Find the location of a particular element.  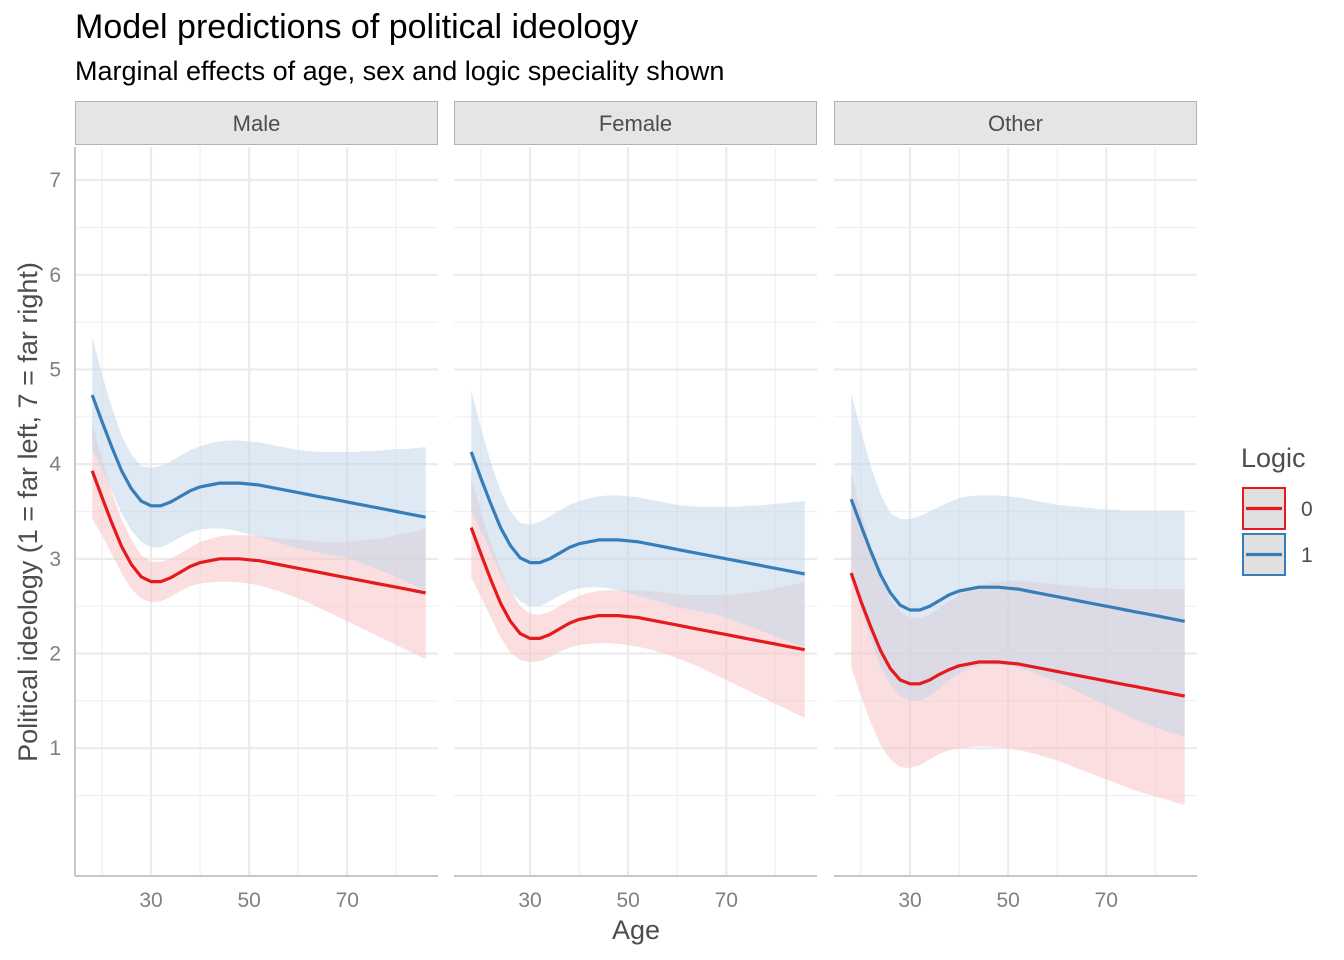

facet-strip-label: Other is located at coordinates (1015, 123).